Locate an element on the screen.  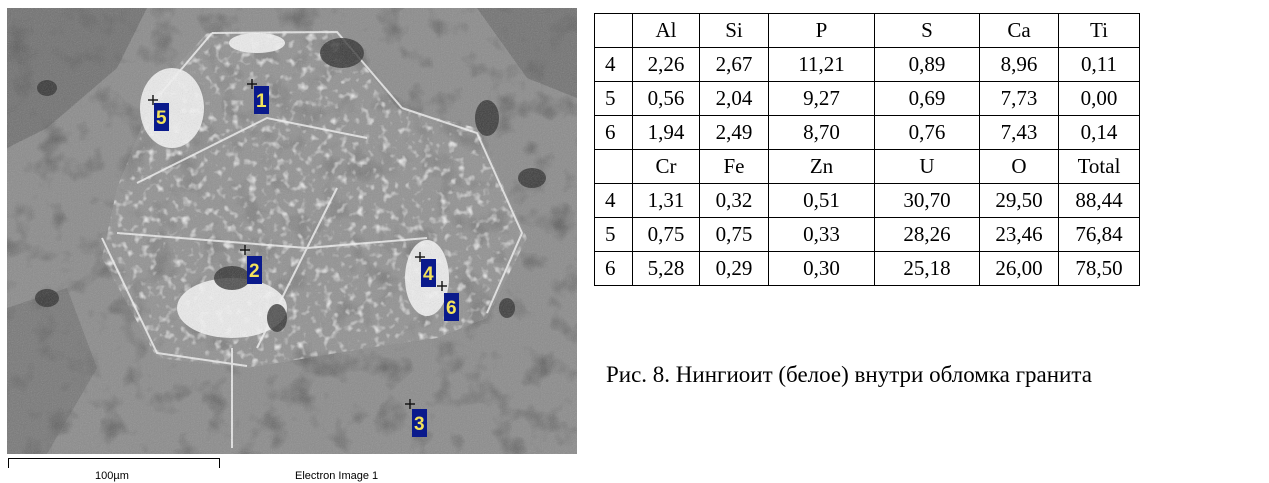
table-header-row: Al Si P S Ca Ti is located at coordinates (867, 30).